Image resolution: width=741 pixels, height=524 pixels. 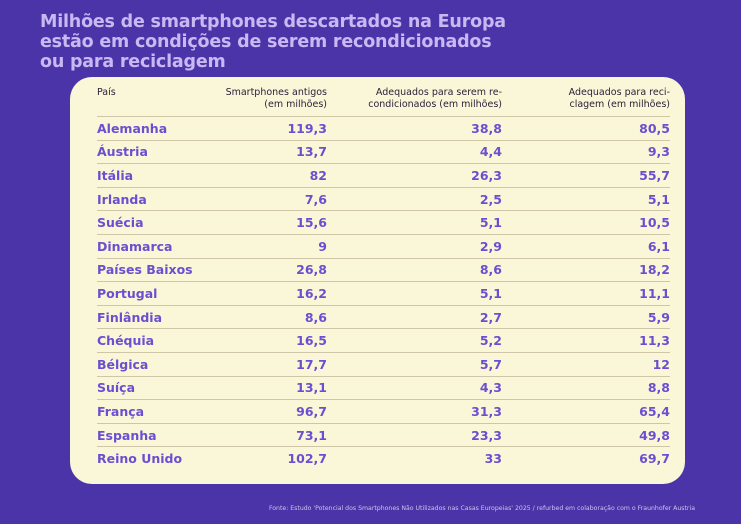 What do you see at coordinates (157, 246) in the screenshot?
I see `country-cell: Dinamarca` at bounding box center [157, 246].